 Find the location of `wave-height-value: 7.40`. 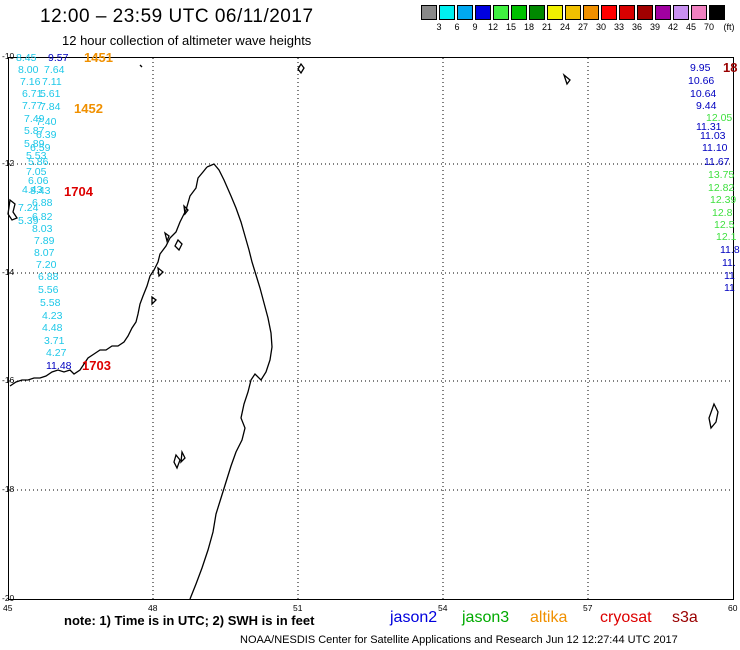

wave-height-value: 7.40 is located at coordinates (46, 122).